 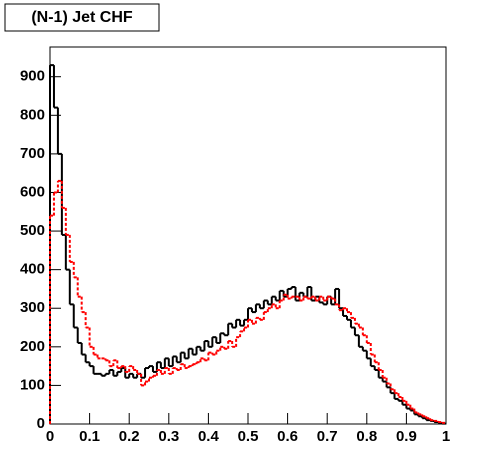 I want to click on y-tick-label: 500, so click(x=32, y=230).